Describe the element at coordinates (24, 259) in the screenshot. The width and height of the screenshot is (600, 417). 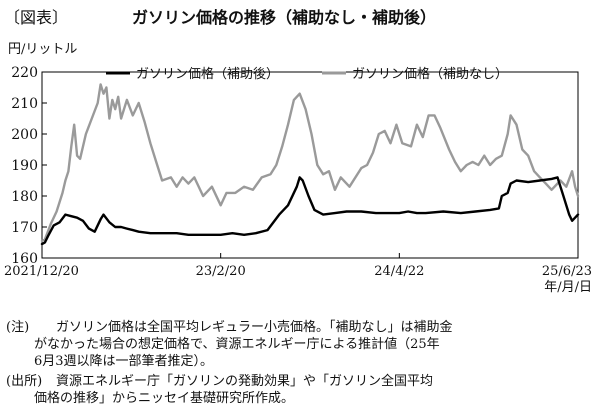
I see `y-tick-label: 160` at that location.